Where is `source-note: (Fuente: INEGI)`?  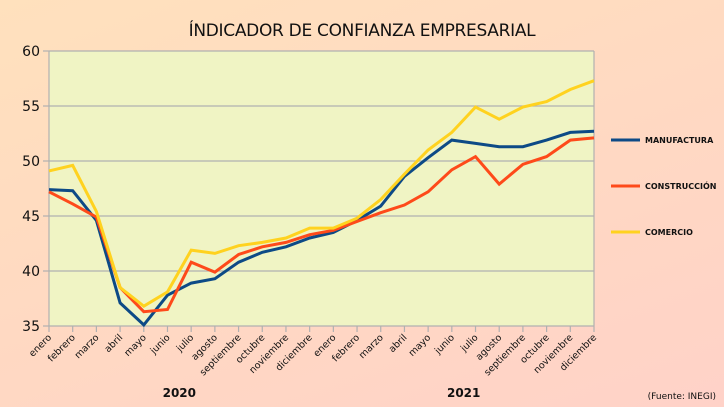
source-note: (Fuente: INEGI) is located at coordinates (682, 397).